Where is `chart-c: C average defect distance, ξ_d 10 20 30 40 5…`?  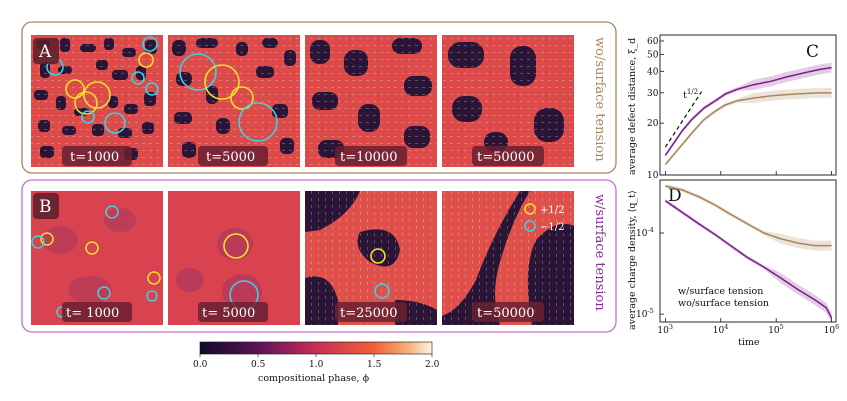 chart-c: C average defect distance, ξ_d 10 20 30 40 5… is located at coordinates (732, 107).